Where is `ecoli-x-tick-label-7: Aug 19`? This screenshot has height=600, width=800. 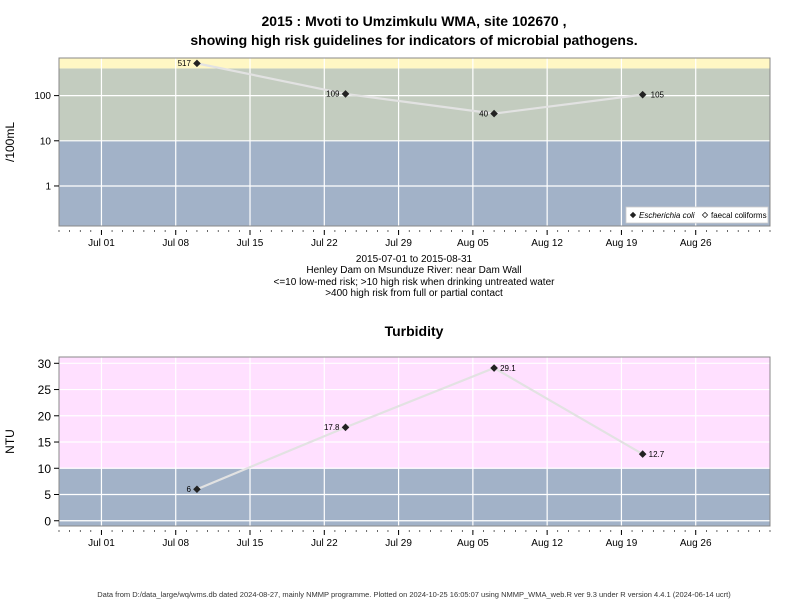
ecoli-x-tick-label-7: Aug 19 is located at coordinates (622, 243).